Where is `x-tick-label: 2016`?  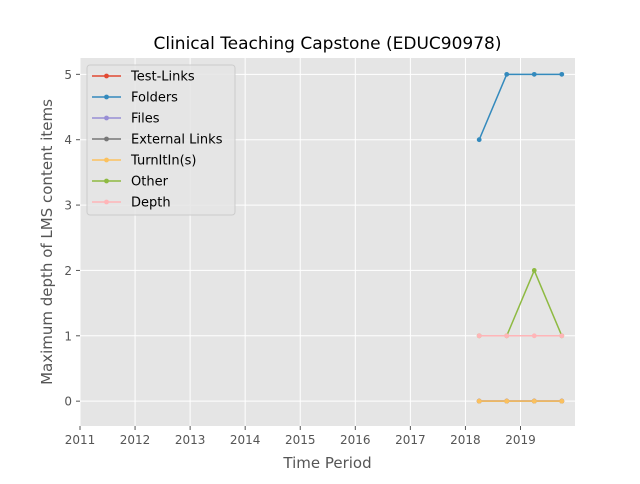
x-tick-label: 2016 is located at coordinates (355, 440).